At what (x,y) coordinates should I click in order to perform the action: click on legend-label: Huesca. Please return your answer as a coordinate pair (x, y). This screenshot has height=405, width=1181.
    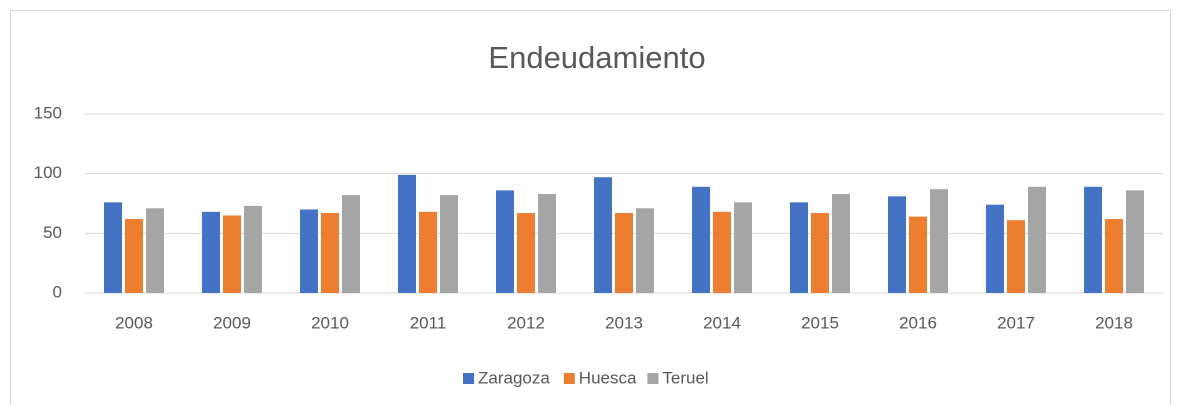
    Looking at the image, I should click on (608, 377).